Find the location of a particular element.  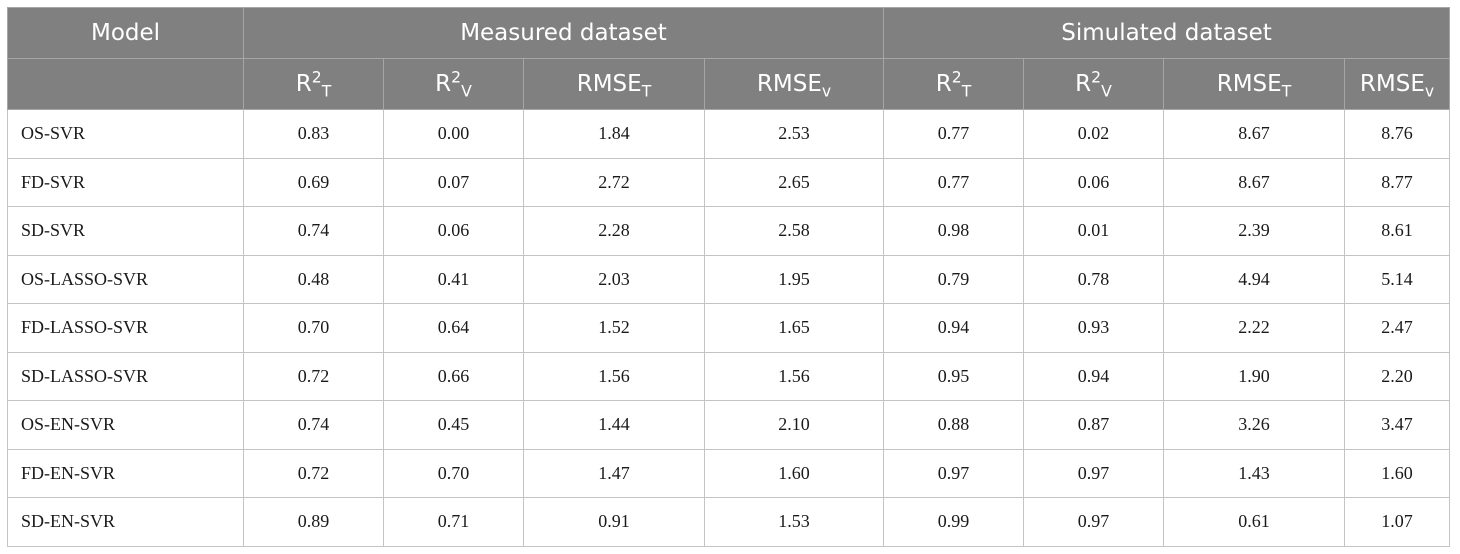

value-cell: 0.48 is located at coordinates (313, 279).